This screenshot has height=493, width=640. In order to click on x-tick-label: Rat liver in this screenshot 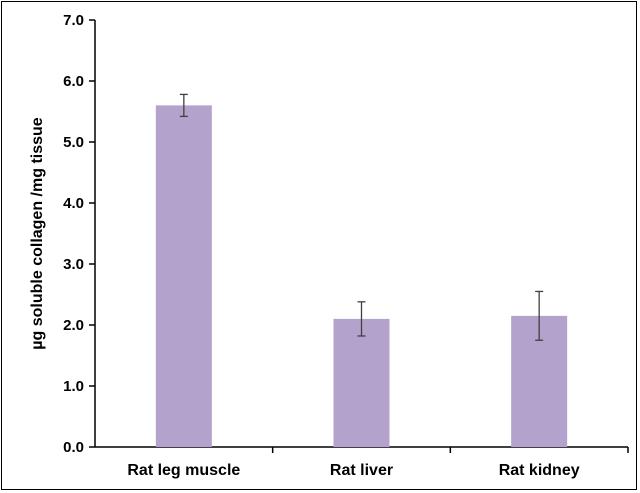, I will do `click(361, 470)`.